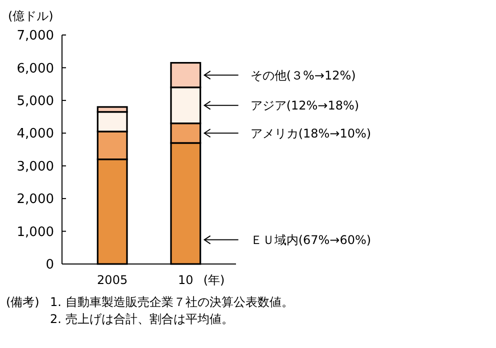  What do you see at coordinates (112, 280) in the screenshot?
I see `x-tick-label: 2005` at bounding box center [112, 280].